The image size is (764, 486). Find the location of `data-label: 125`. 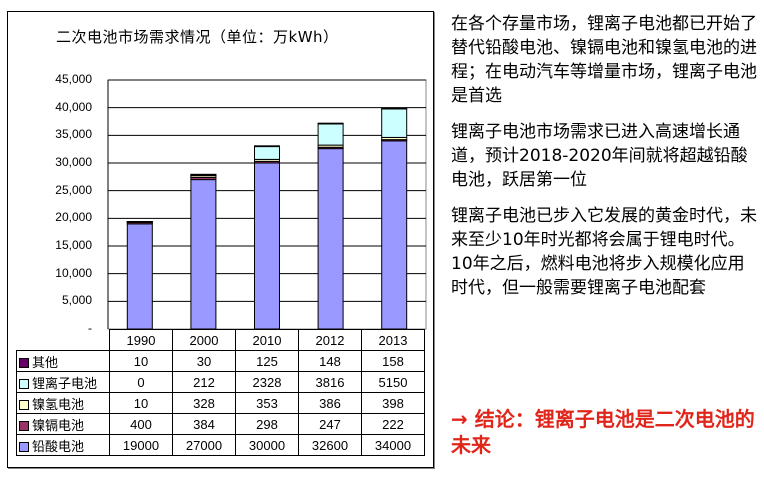

data-label: 125 is located at coordinates (267, 361).